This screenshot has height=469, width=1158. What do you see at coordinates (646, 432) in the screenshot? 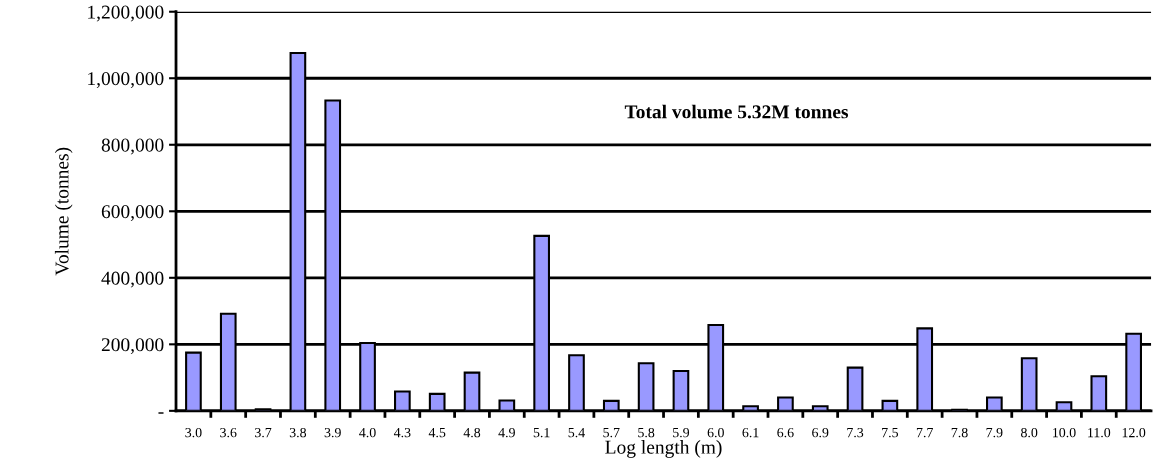
I see `x-tick-label: 5.8` at bounding box center [646, 432].